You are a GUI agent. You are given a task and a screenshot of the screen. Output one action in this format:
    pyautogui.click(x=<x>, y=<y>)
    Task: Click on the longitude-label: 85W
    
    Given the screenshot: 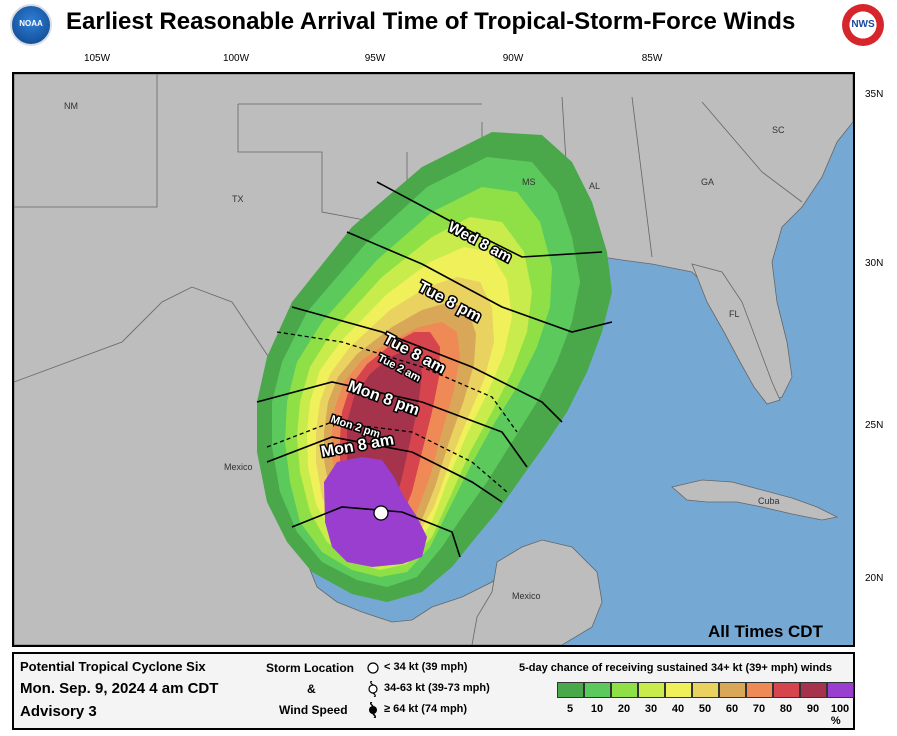 What is the action you would take?
    pyautogui.click(x=652, y=58)
    